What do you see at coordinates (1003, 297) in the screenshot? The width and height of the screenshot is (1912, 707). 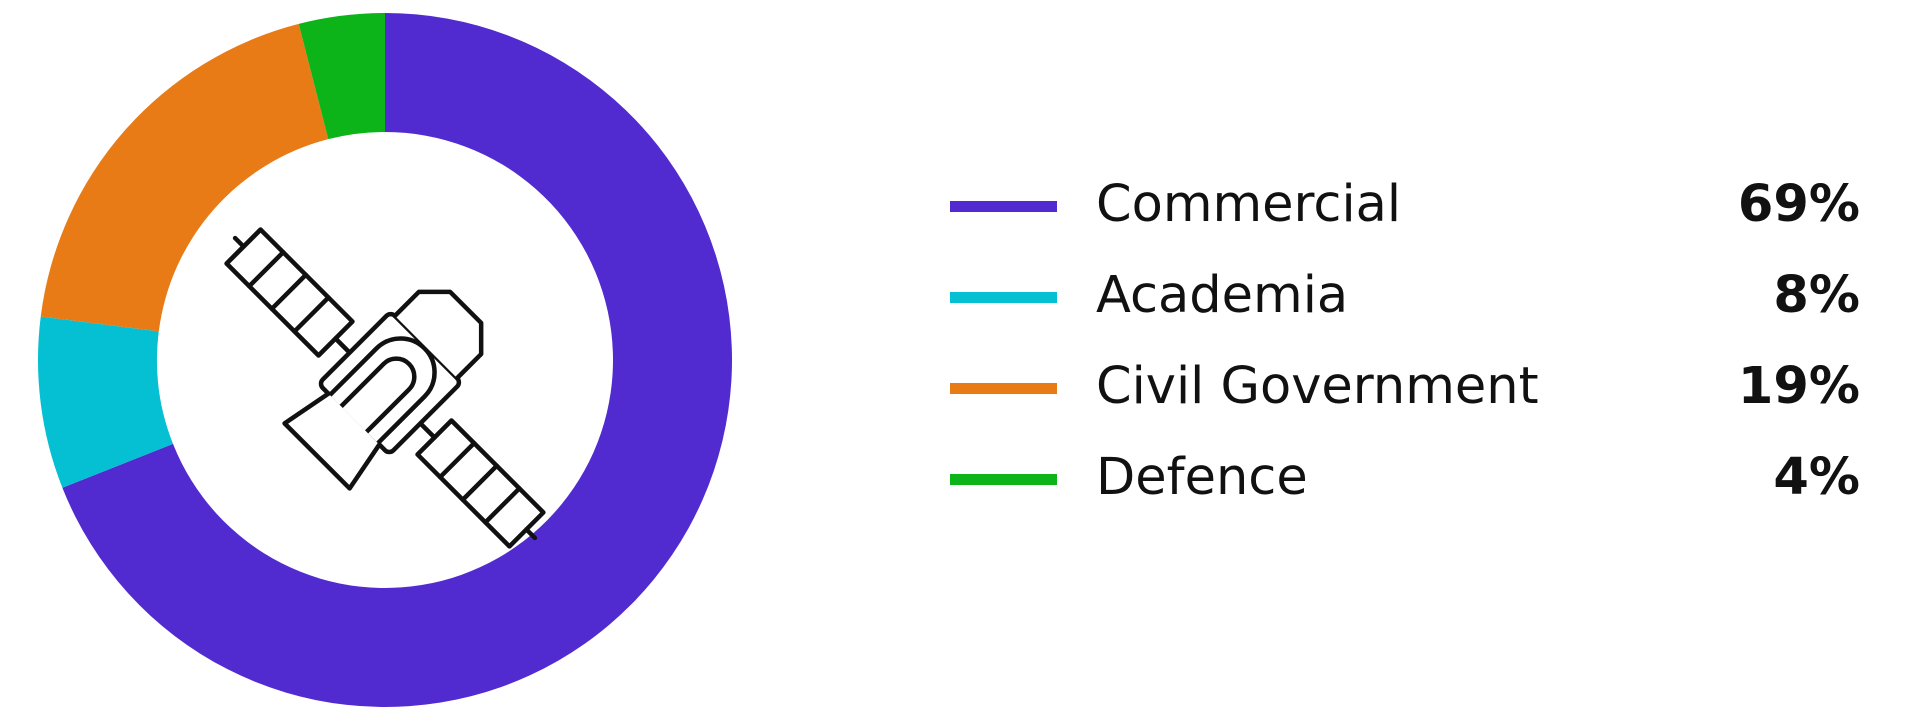 I see `legend-swatch-academia` at bounding box center [1003, 297].